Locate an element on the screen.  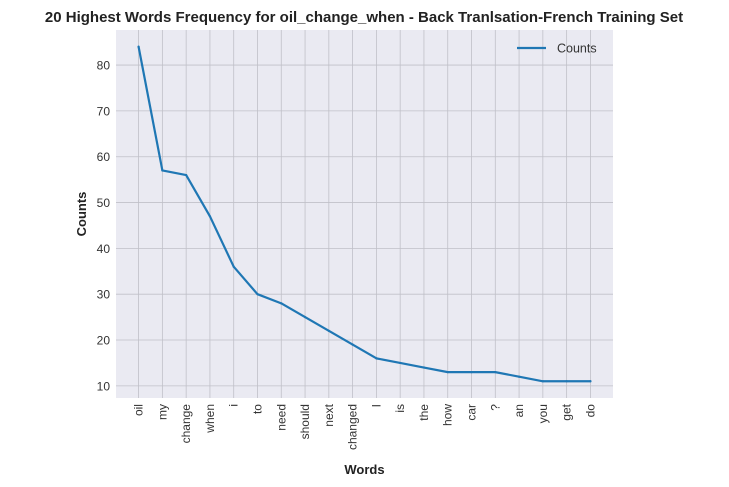
y-axis-ticks: 10 20 30 40 50 60 70 80 is located at coordinates (104, 226).